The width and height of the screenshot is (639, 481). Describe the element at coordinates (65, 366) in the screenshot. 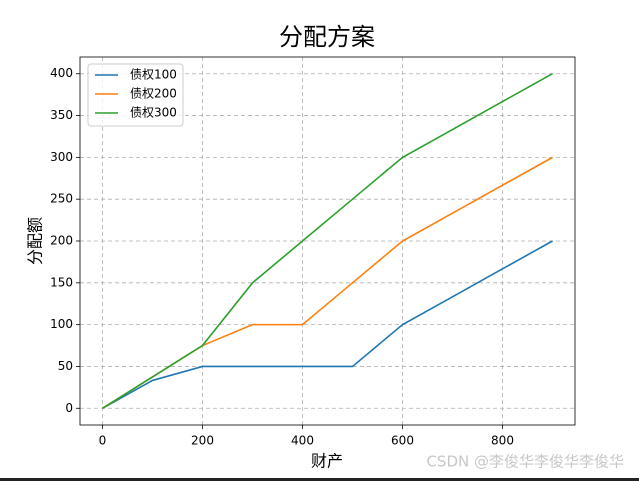

I see `y-tick-label: 50` at that location.